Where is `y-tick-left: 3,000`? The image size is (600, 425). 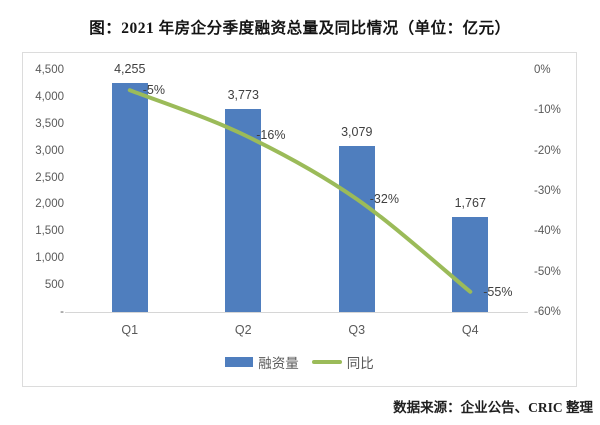
y-tick-left: 3,000 is located at coordinates (49, 150).